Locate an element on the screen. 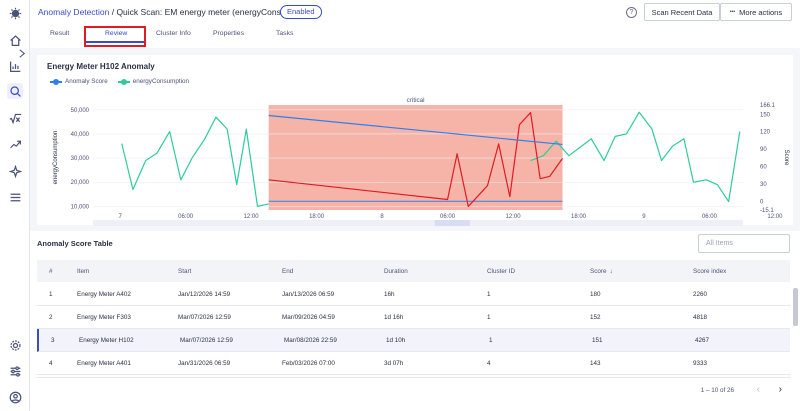 The width and height of the screenshot is (800, 411). y-right-tick-label: 120 is located at coordinates (765, 133).